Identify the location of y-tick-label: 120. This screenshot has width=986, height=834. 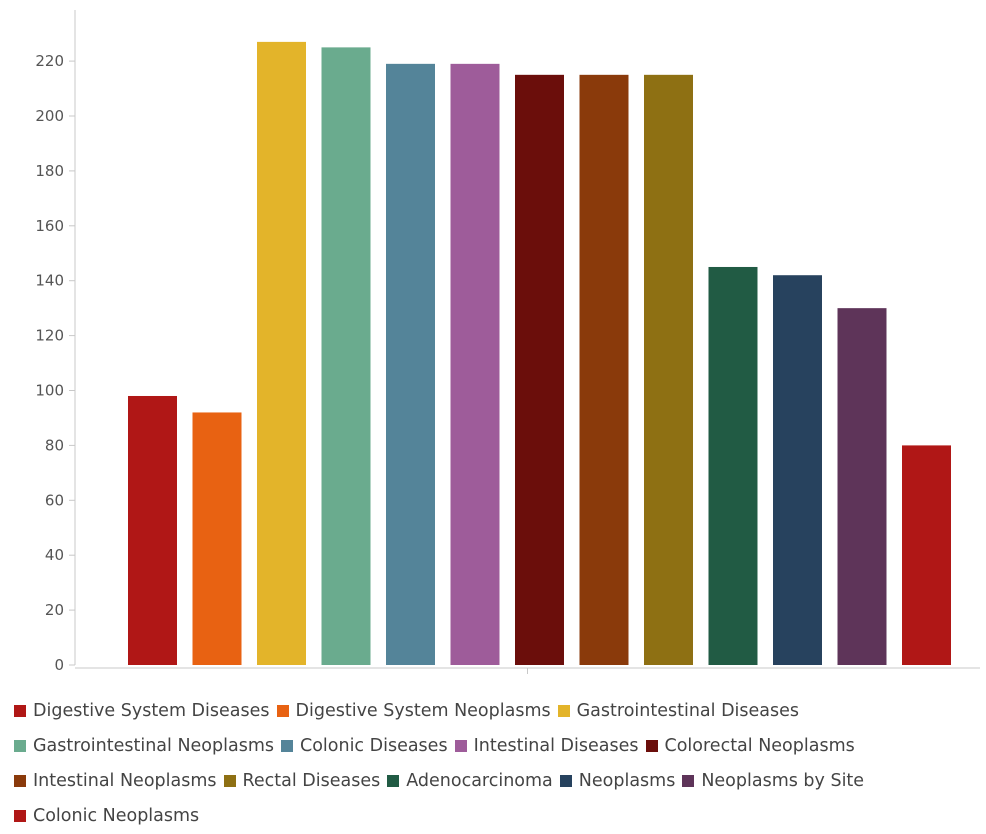
(49, 336).